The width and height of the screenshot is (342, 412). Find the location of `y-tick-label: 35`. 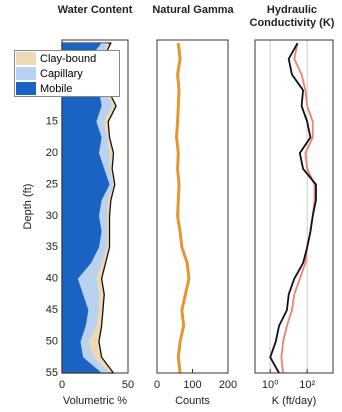

y-tick-label: 35 is located at coordinates (52, 247).